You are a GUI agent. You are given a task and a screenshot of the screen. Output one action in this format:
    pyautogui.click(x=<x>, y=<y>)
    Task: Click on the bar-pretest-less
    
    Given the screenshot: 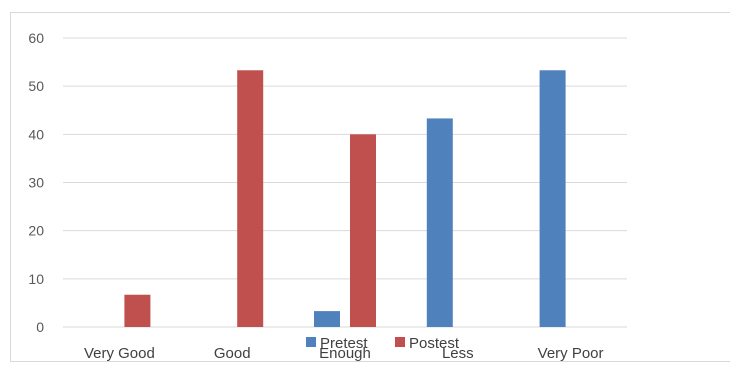 What is the action you would take?
    pyautogui.click(x=439, y=223)
    